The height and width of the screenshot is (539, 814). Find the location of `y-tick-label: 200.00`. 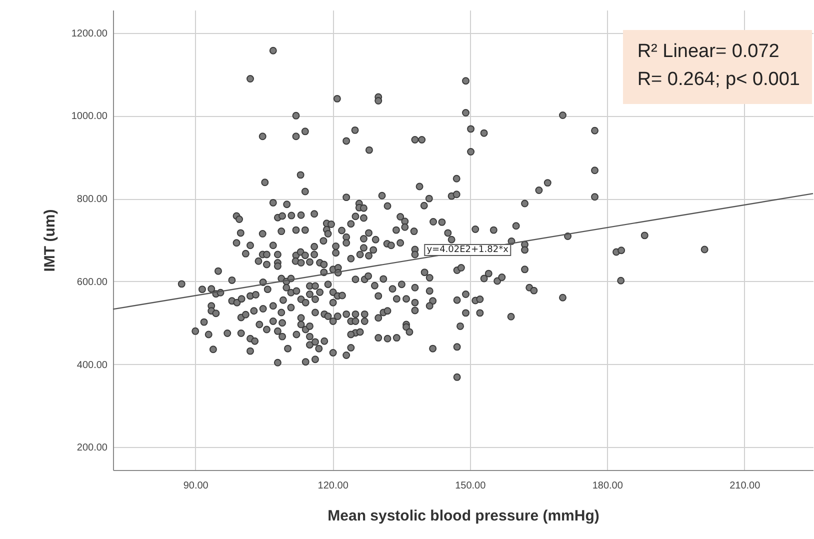

y-tick-label: 200.00 is located at coordinates (92, 448).